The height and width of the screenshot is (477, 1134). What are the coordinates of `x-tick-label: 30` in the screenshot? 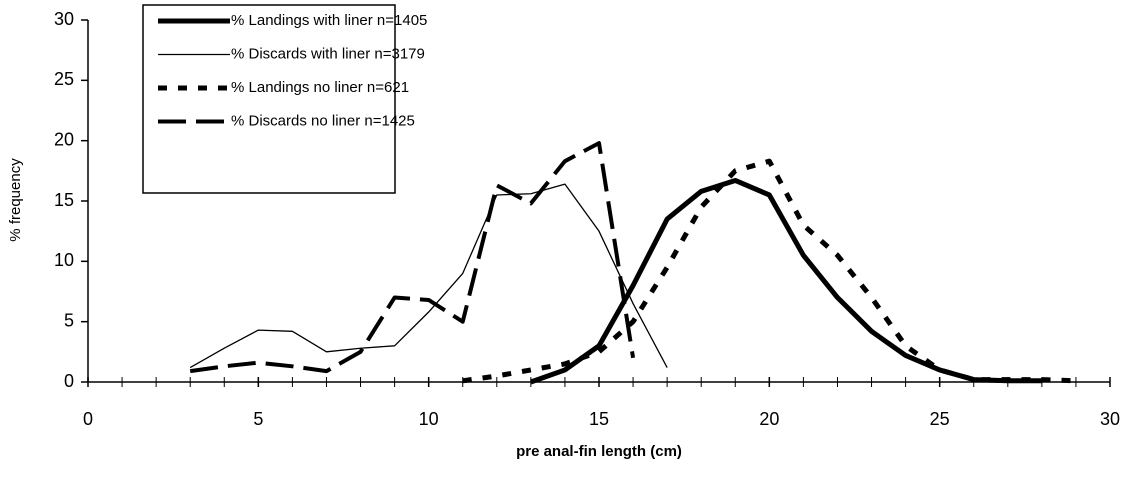 It's located at (1110, 419).